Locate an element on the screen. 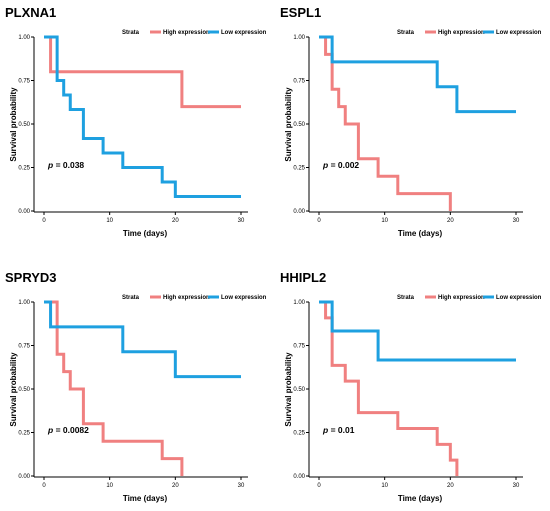  p-value: p = 0.038 is located at coordinates (65, 165).